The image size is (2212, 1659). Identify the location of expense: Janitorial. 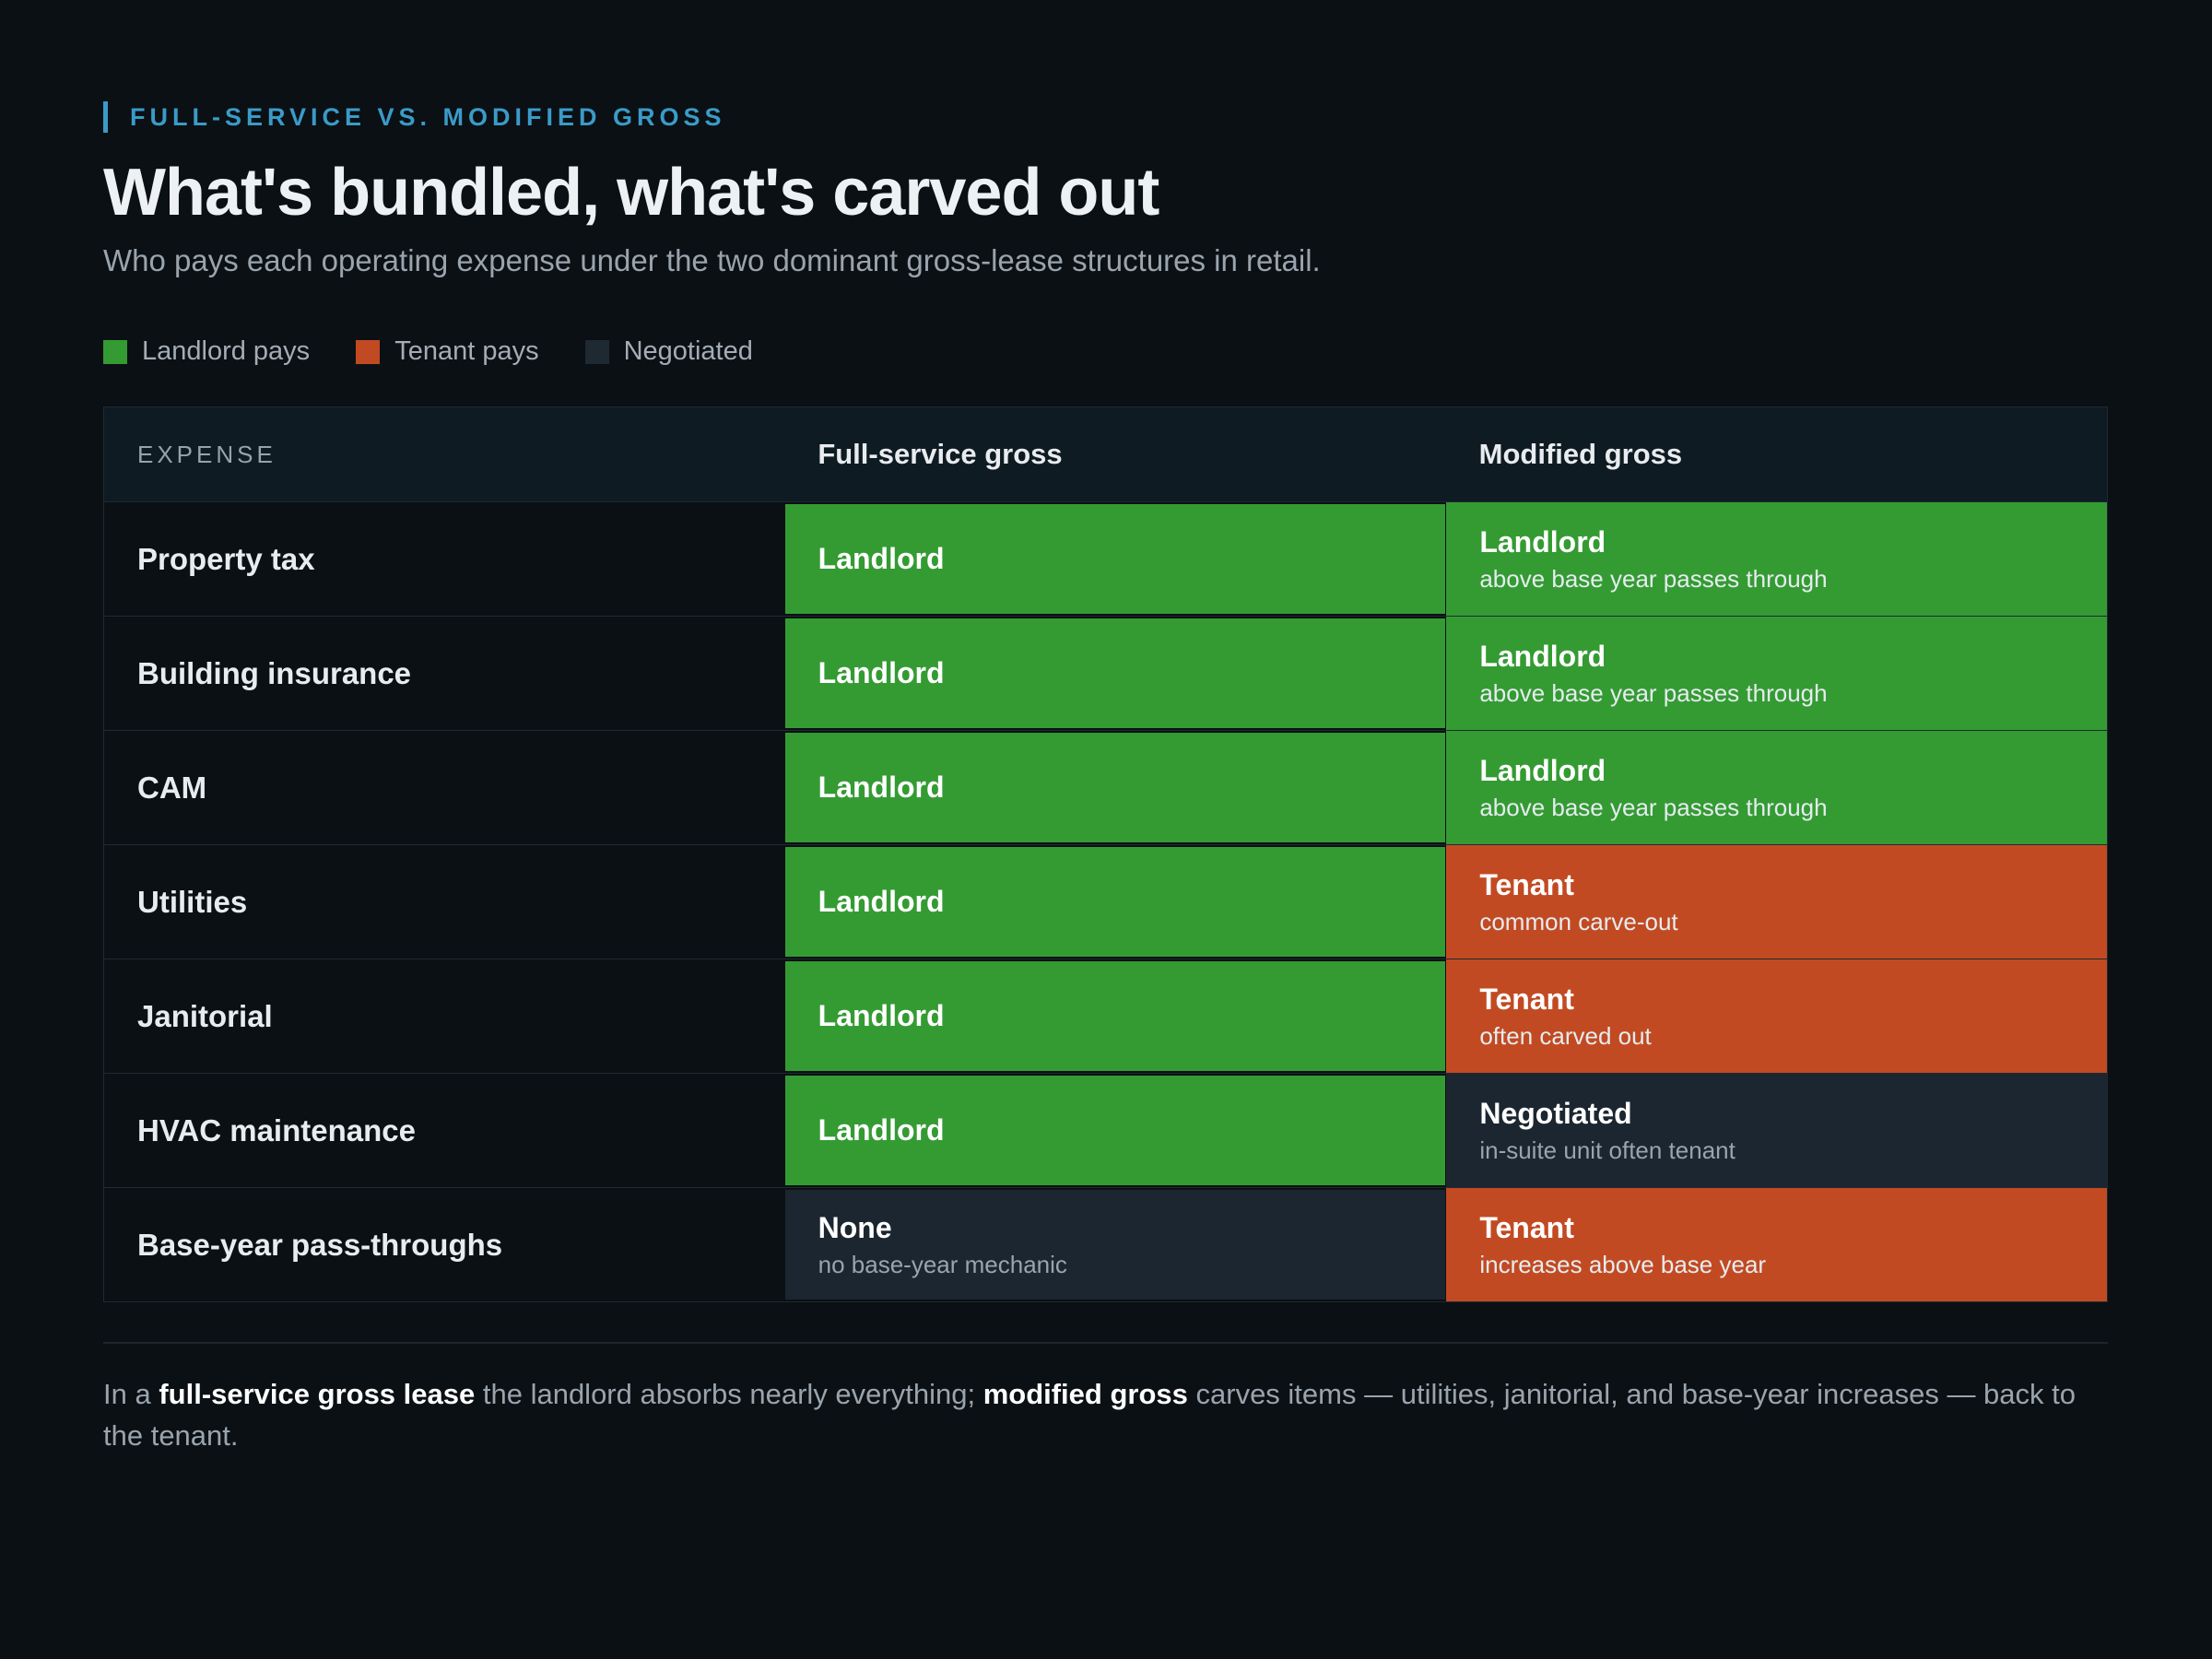
(205, 1015).